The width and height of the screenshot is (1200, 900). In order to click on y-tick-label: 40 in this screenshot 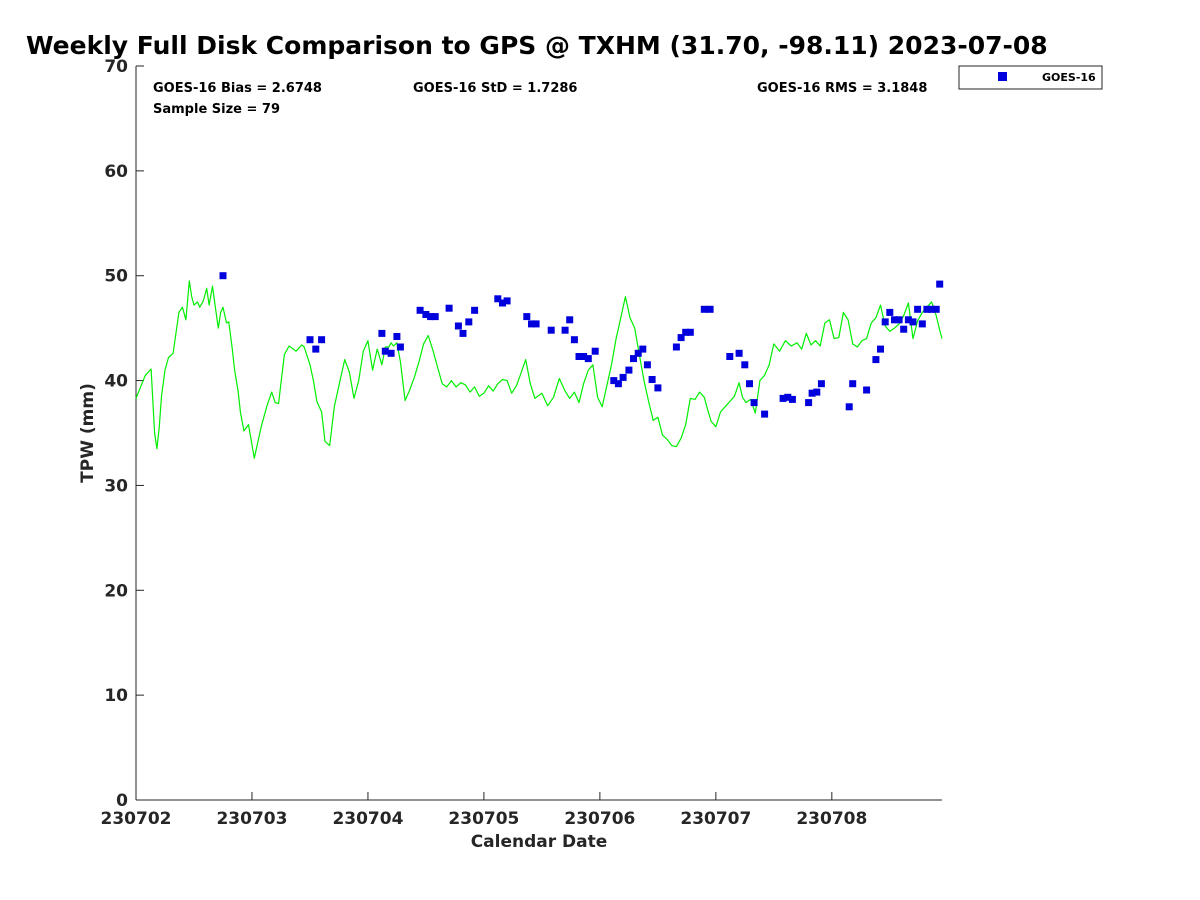, I will do `click(116, 382)`.